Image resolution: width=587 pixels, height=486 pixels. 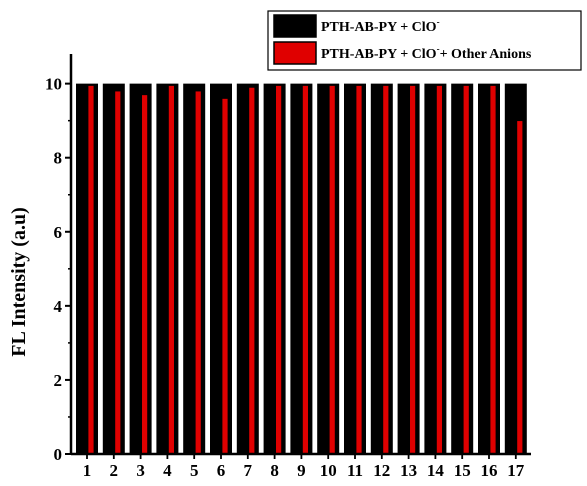 I want to click on y-tick-label: 2, so click(x=58, y=380).